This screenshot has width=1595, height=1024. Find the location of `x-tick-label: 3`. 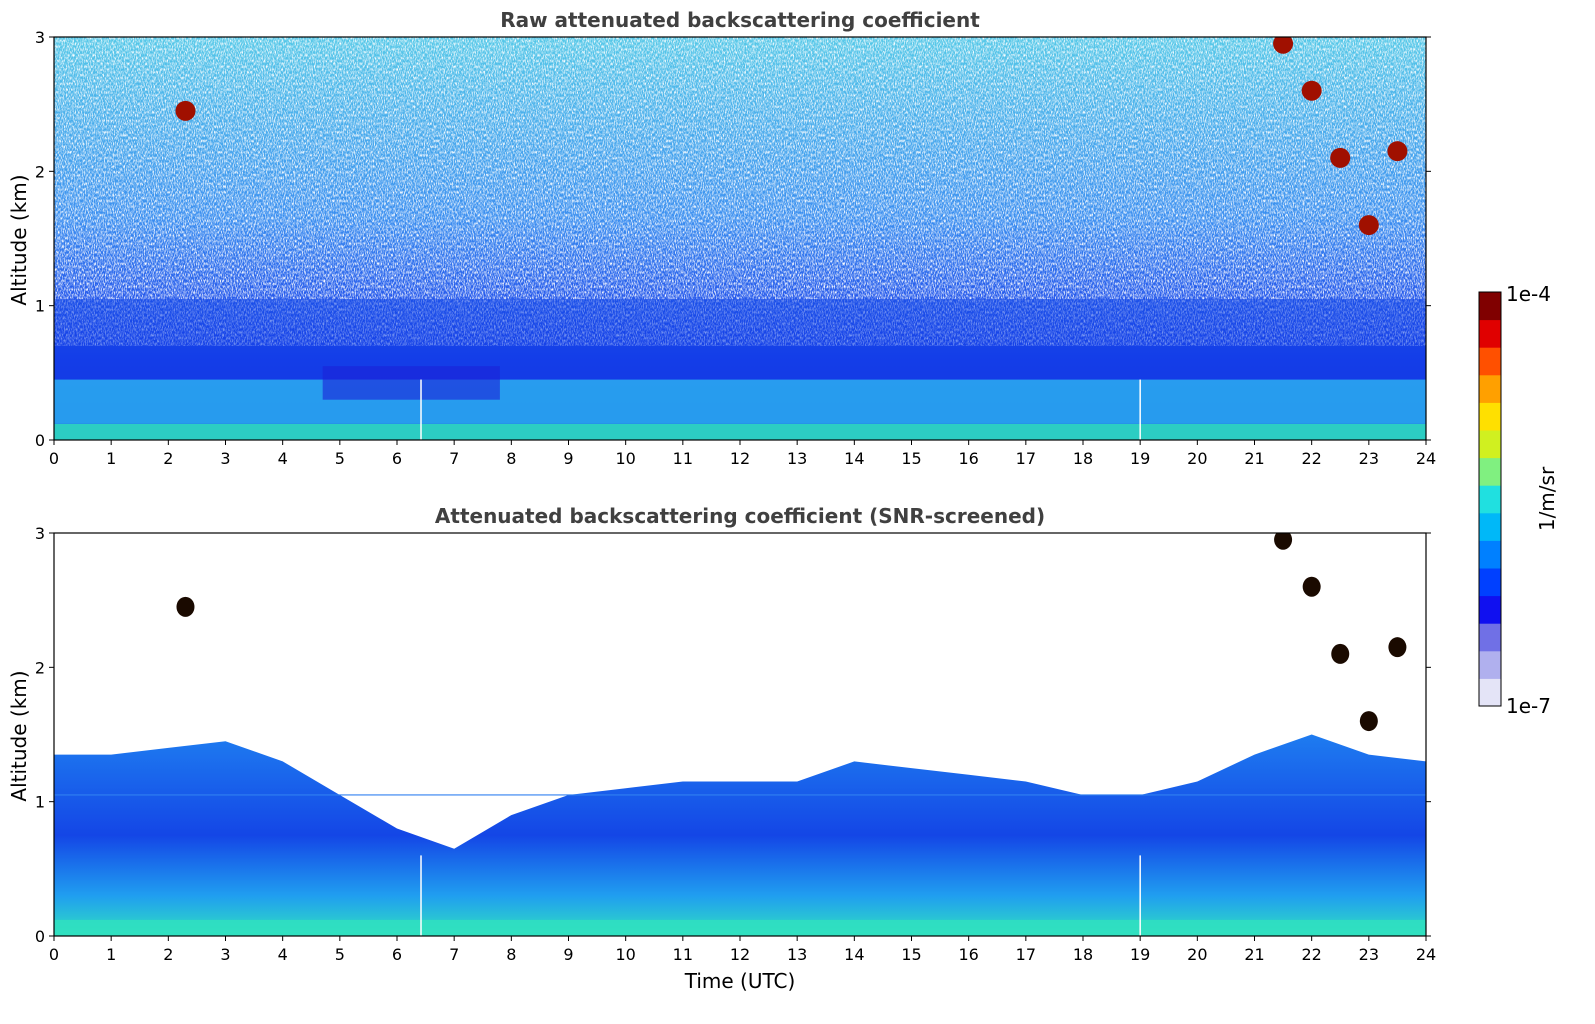

x-tick-label: 3 is located at coordinates (225, 458).